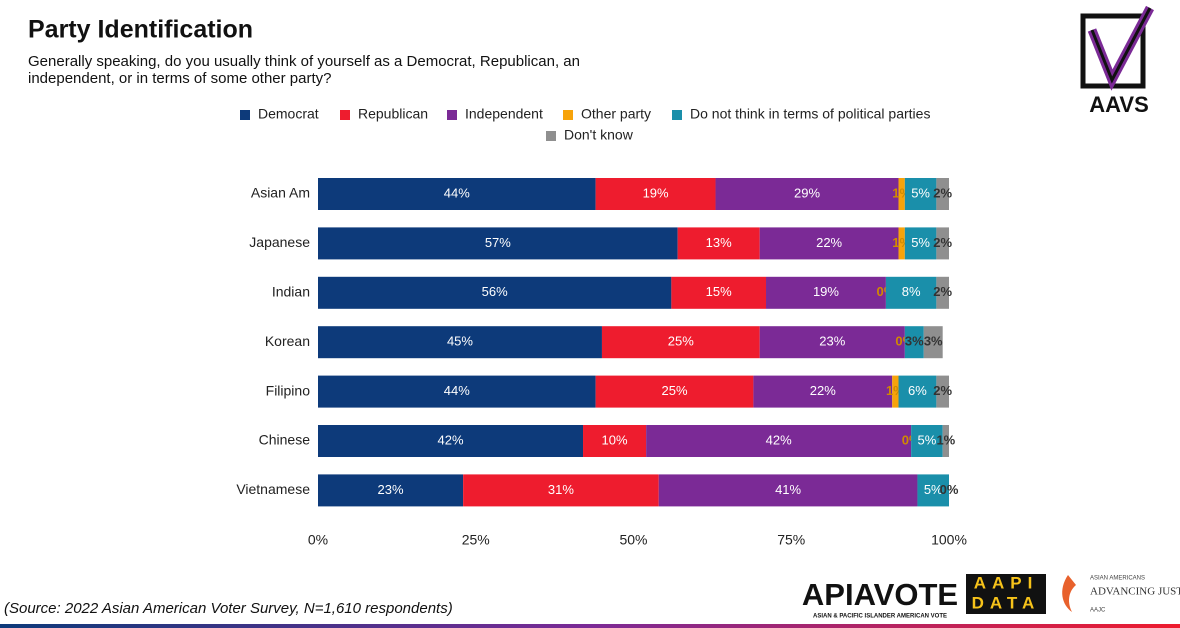  What do you see at coordinates (1135, 592) in the screenshot?
I see `logo-text: ADVANCING JUSTICE` at bounding box center [1135, 592].